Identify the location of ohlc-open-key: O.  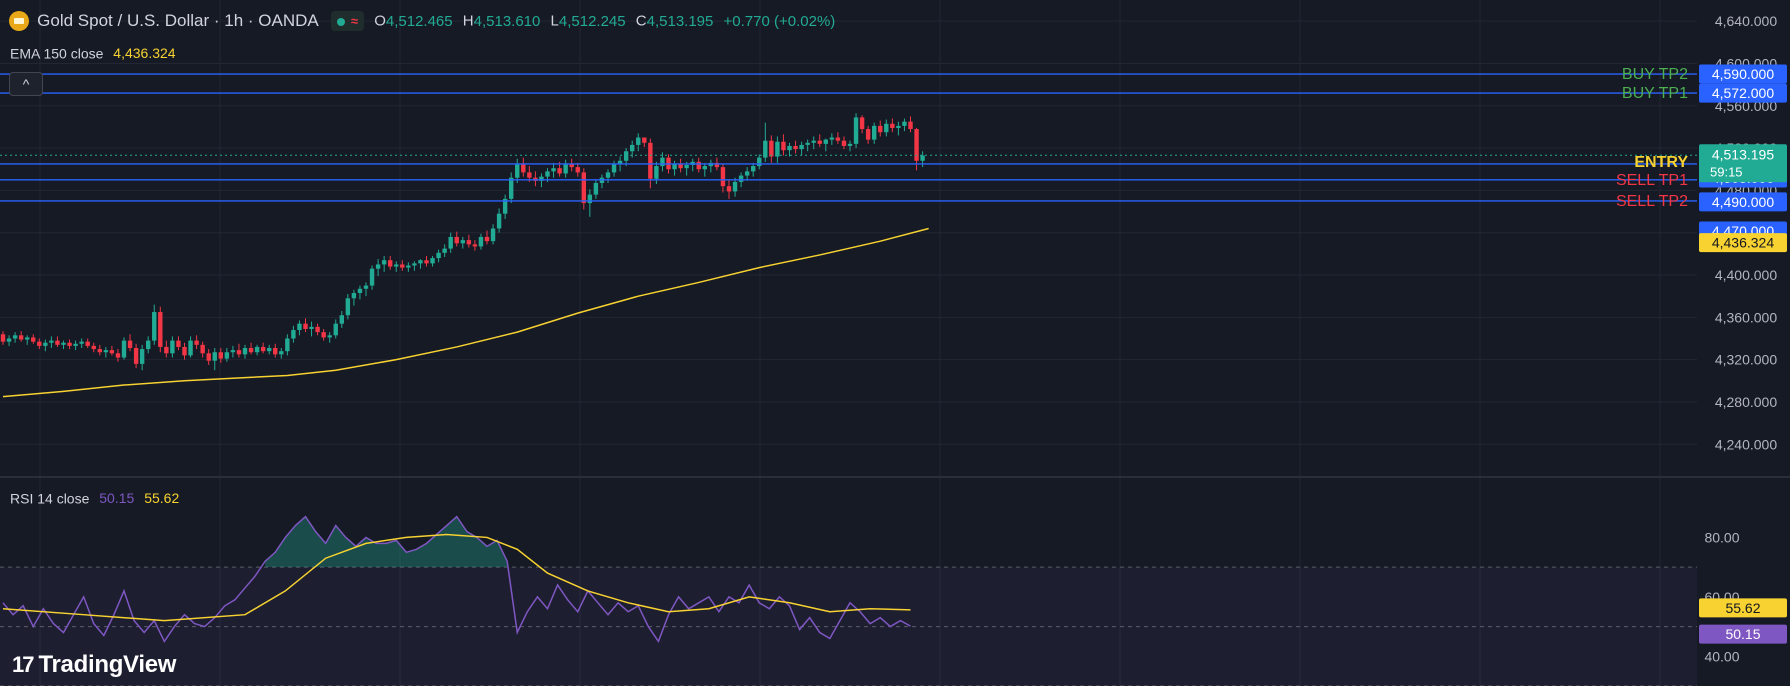
(380, 21).